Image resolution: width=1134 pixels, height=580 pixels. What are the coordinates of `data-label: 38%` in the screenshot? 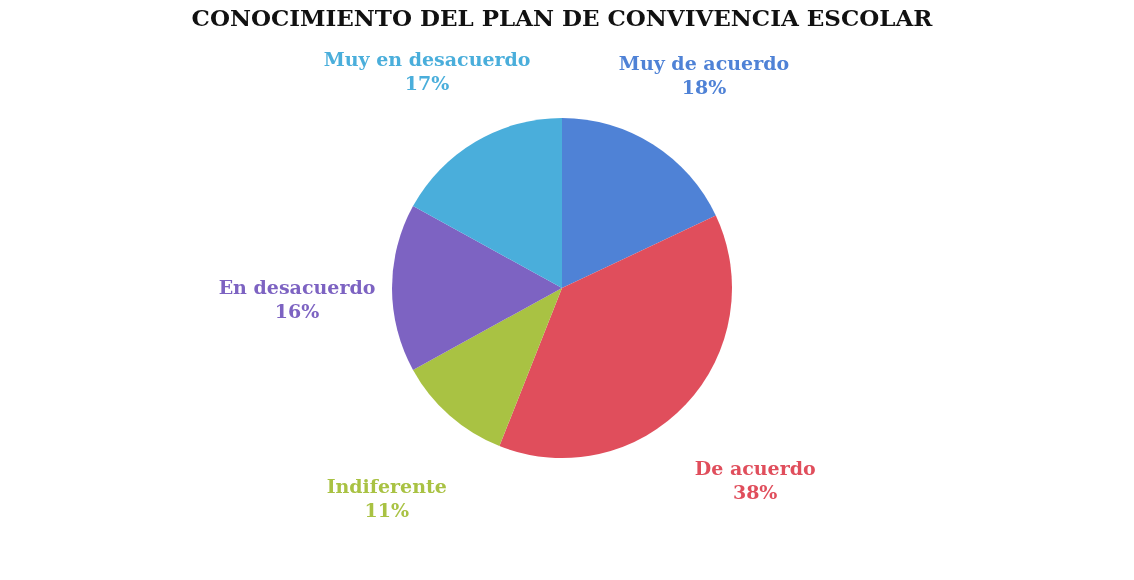 It's located at (755, 492).